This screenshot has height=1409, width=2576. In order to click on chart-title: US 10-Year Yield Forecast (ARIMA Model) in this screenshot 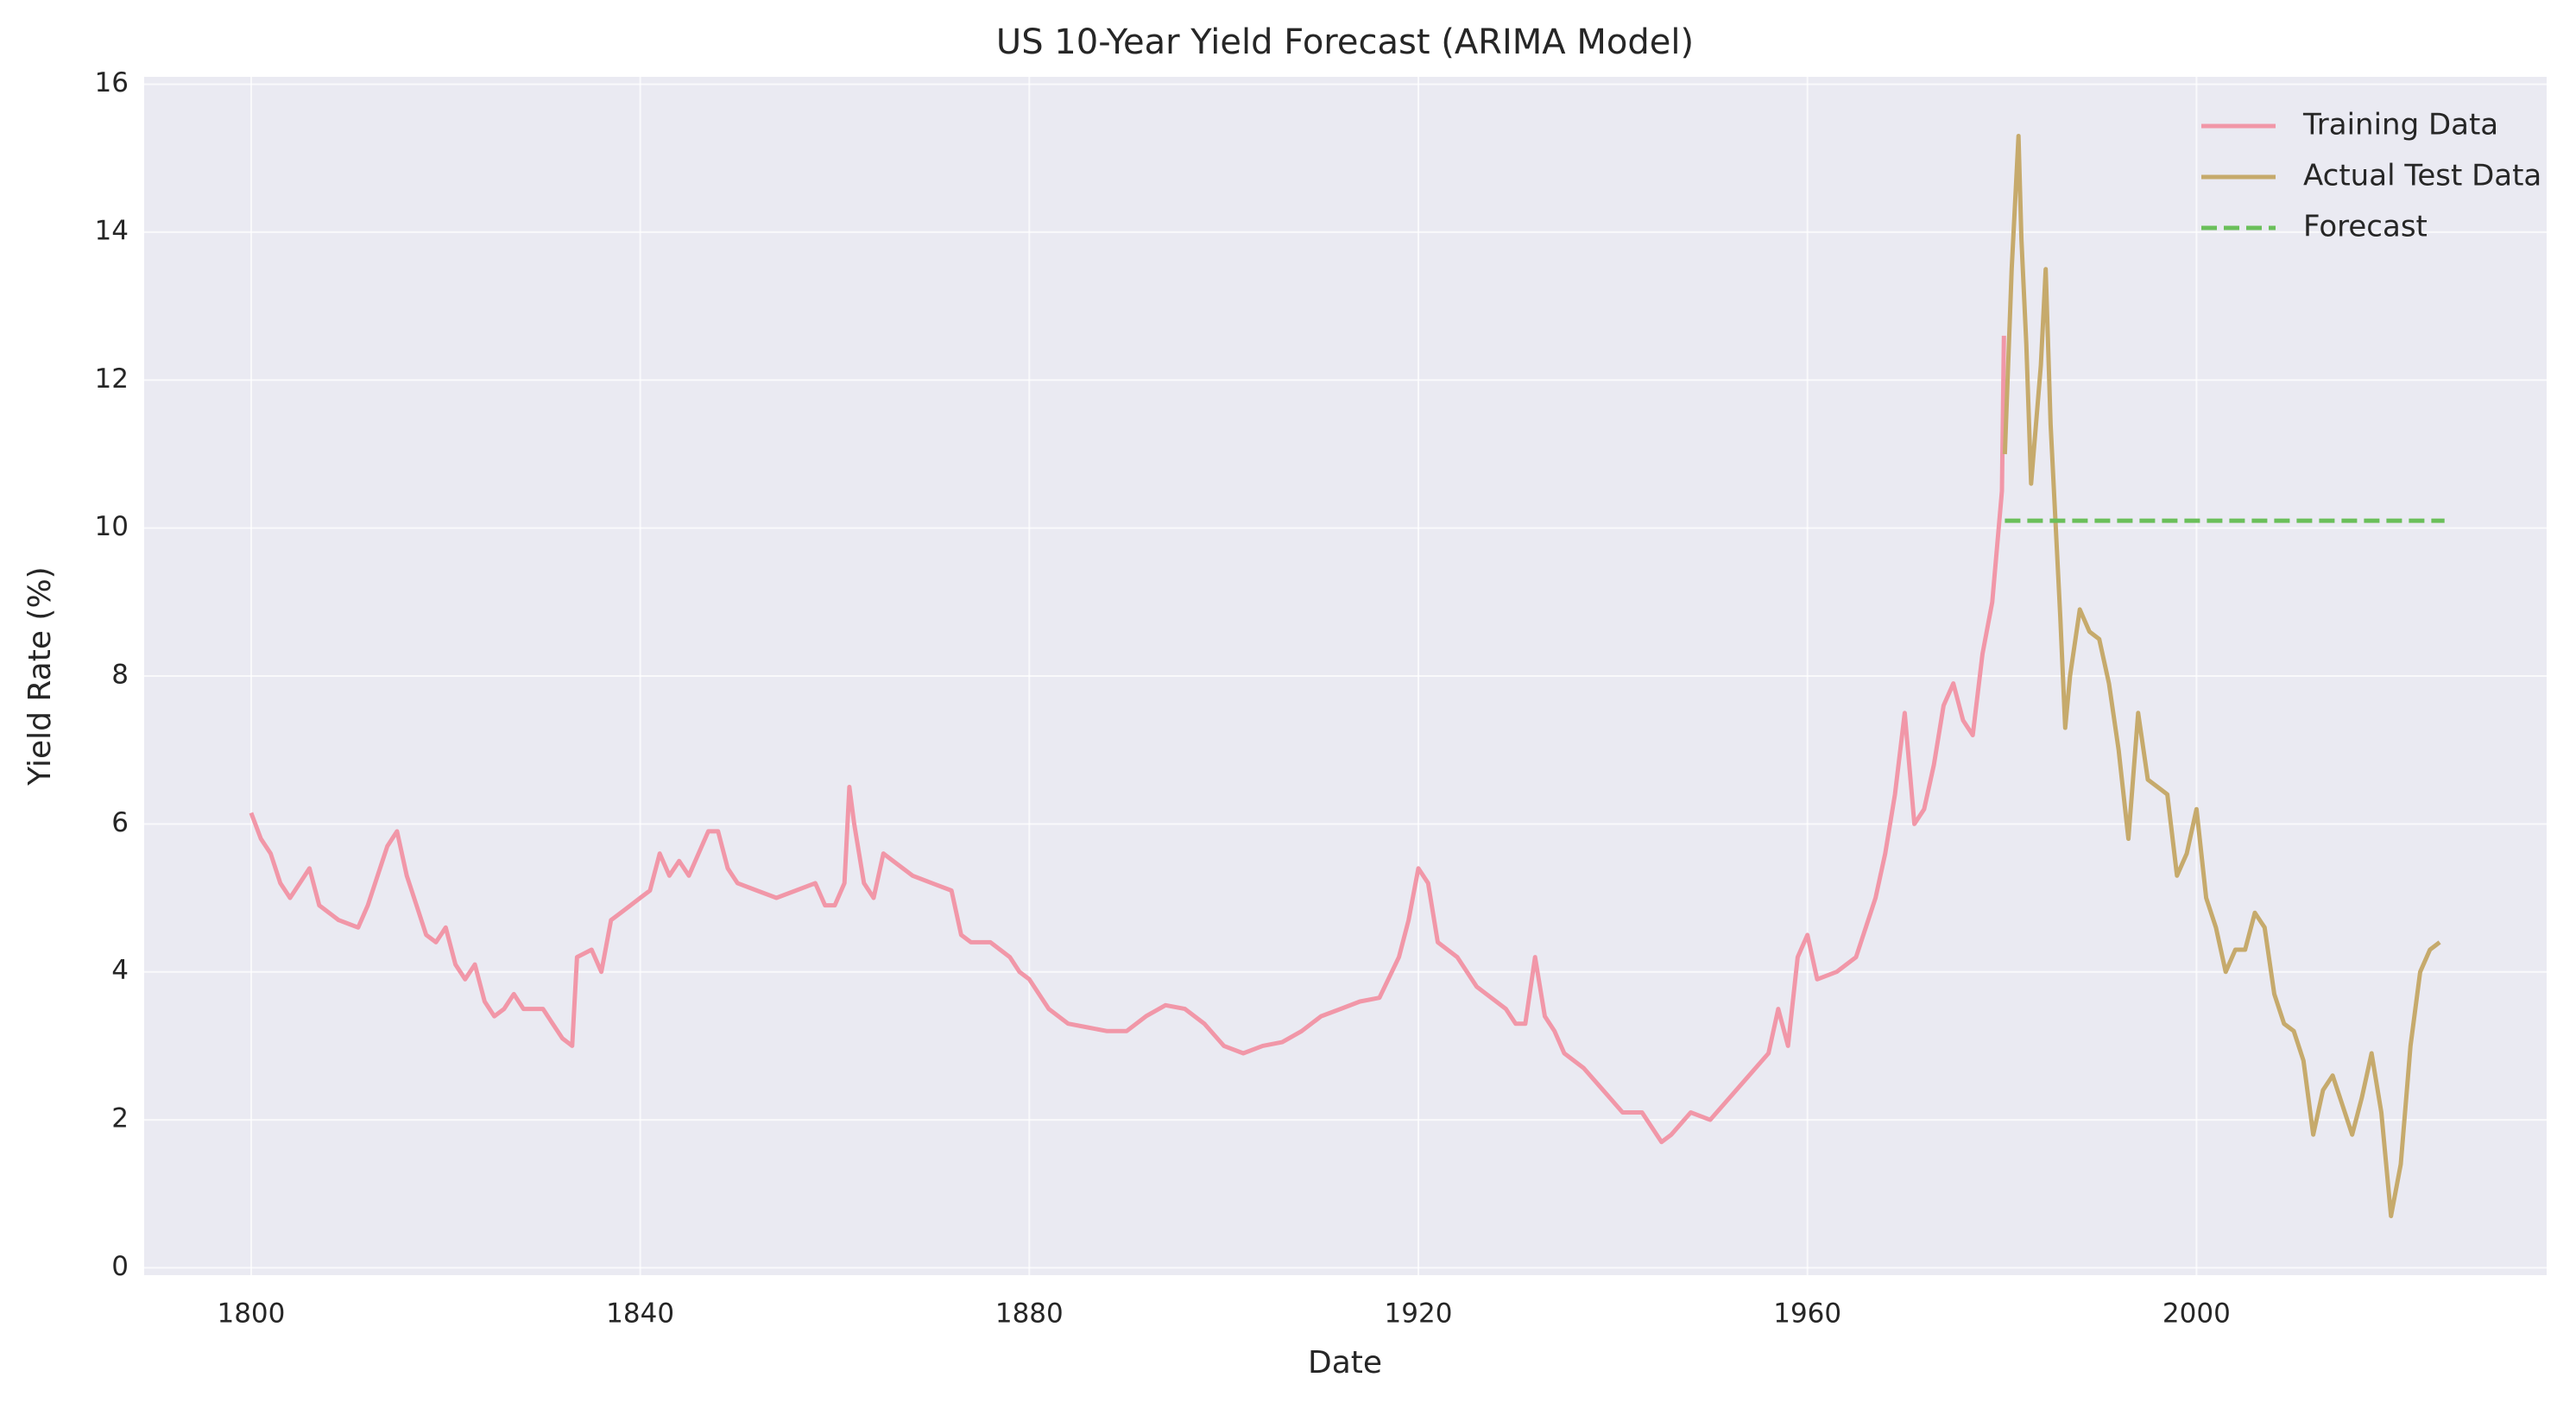, I will do `click(1345, 42)`.